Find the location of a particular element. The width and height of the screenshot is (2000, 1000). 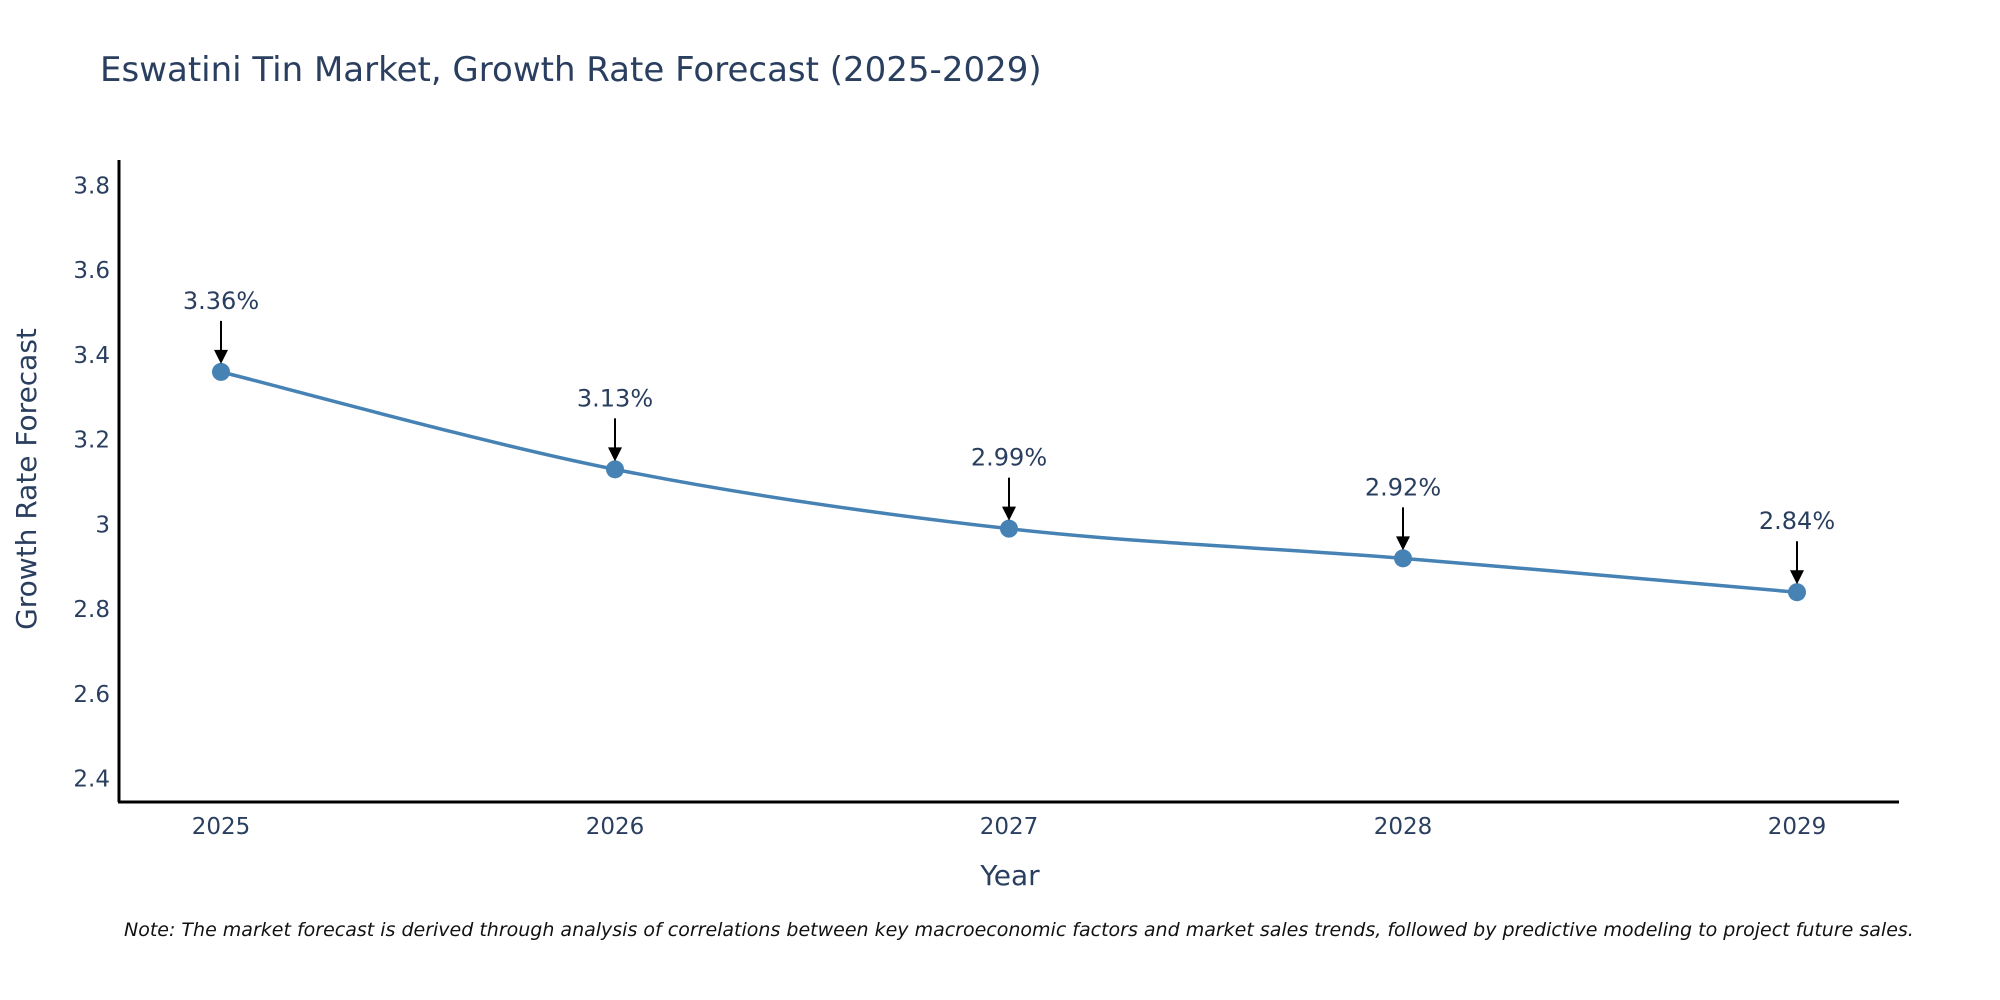

data-label: 2.99% is located at coordinates (1009, 458).